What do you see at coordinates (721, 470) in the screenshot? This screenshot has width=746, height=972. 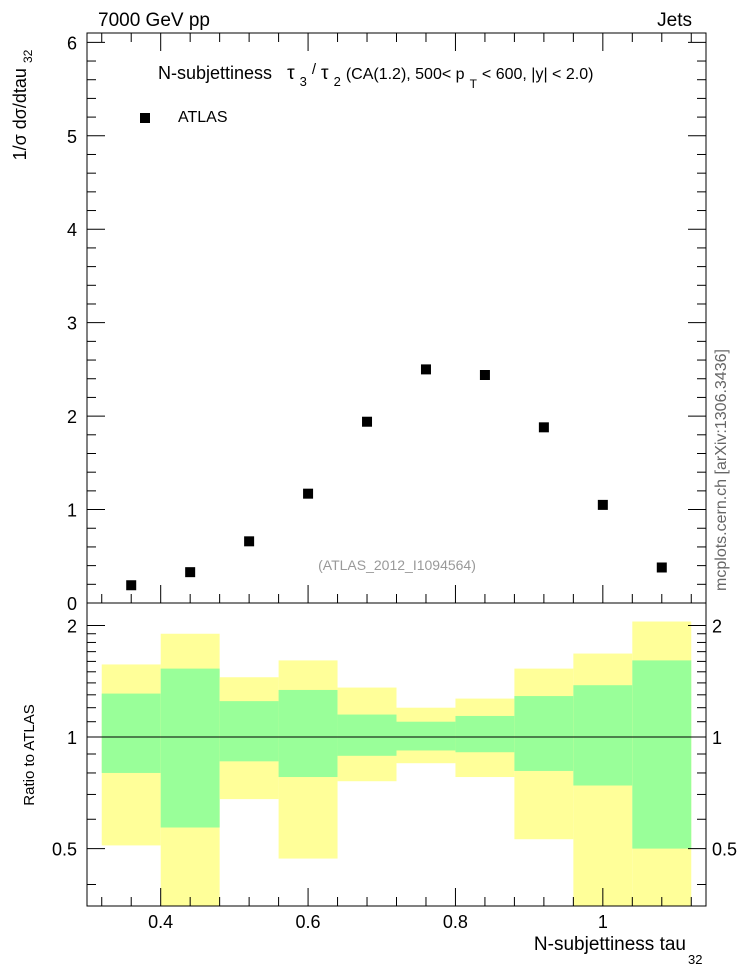 I see `side-source-label: mcplots.cern.ch [arXiv:1306.3436]` at bounding box center [721, 470].